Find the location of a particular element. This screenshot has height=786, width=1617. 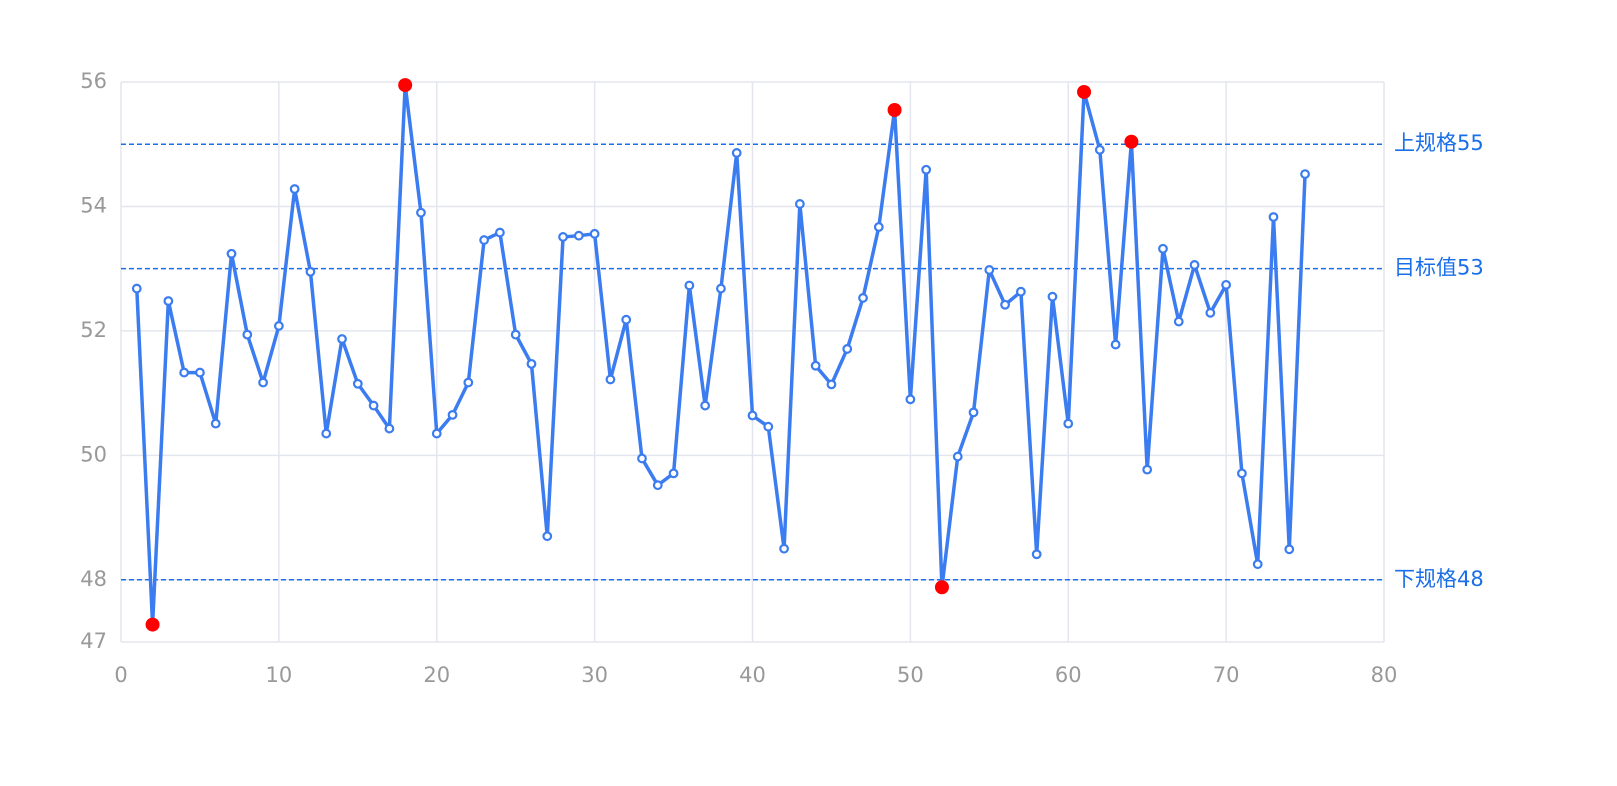

reference-label: 下规格48 is located at coordinates (1439, 579).